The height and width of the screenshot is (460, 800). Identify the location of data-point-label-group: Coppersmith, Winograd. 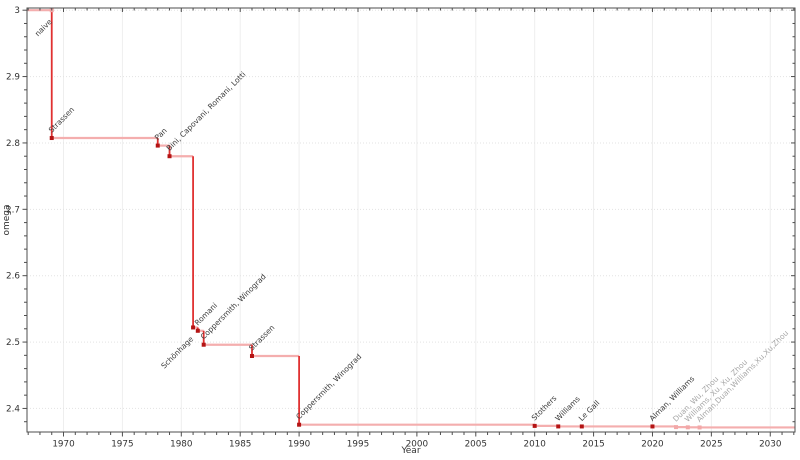
(328, 386).